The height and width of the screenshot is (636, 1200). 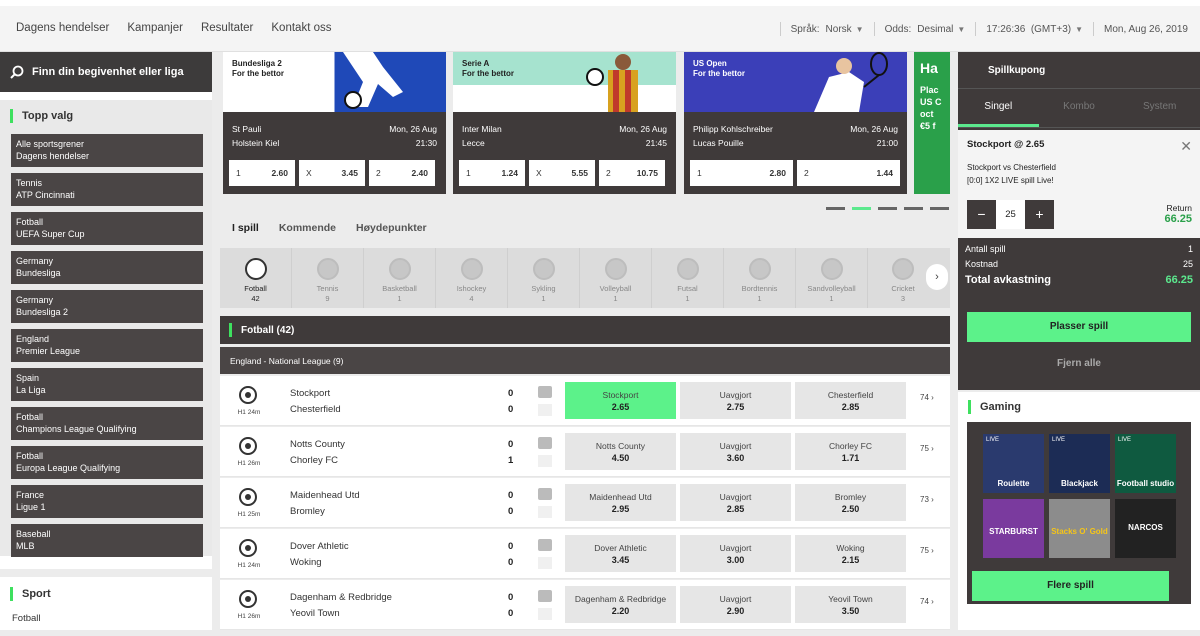 I want to click on sidebar-item-bundesliga: Germany Bundesliga, so click(x=107, y=267).